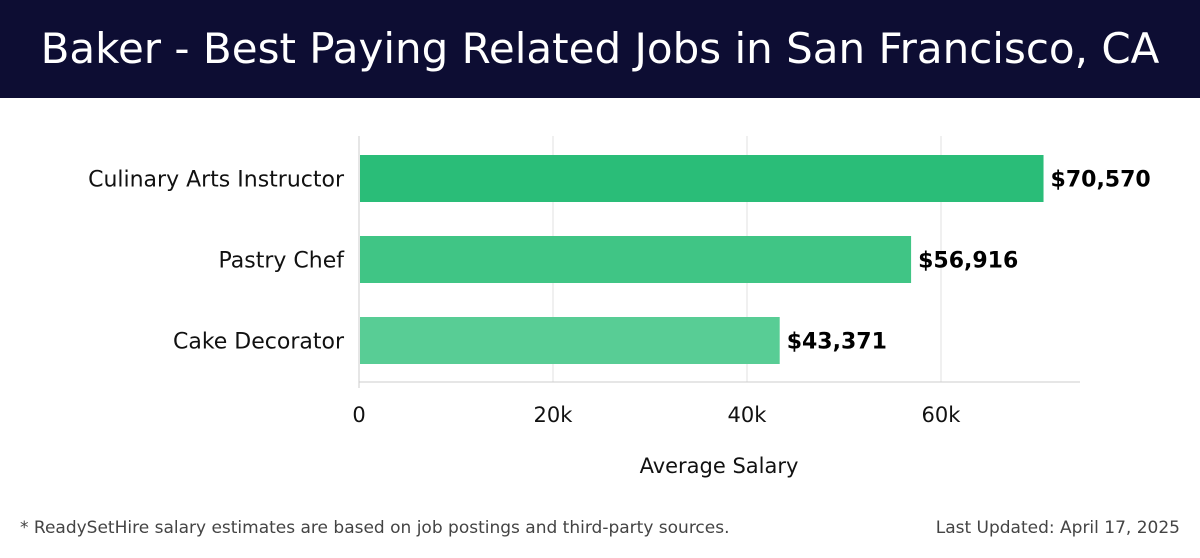  I want to click on value-label: $56,916, so click(968, 261).